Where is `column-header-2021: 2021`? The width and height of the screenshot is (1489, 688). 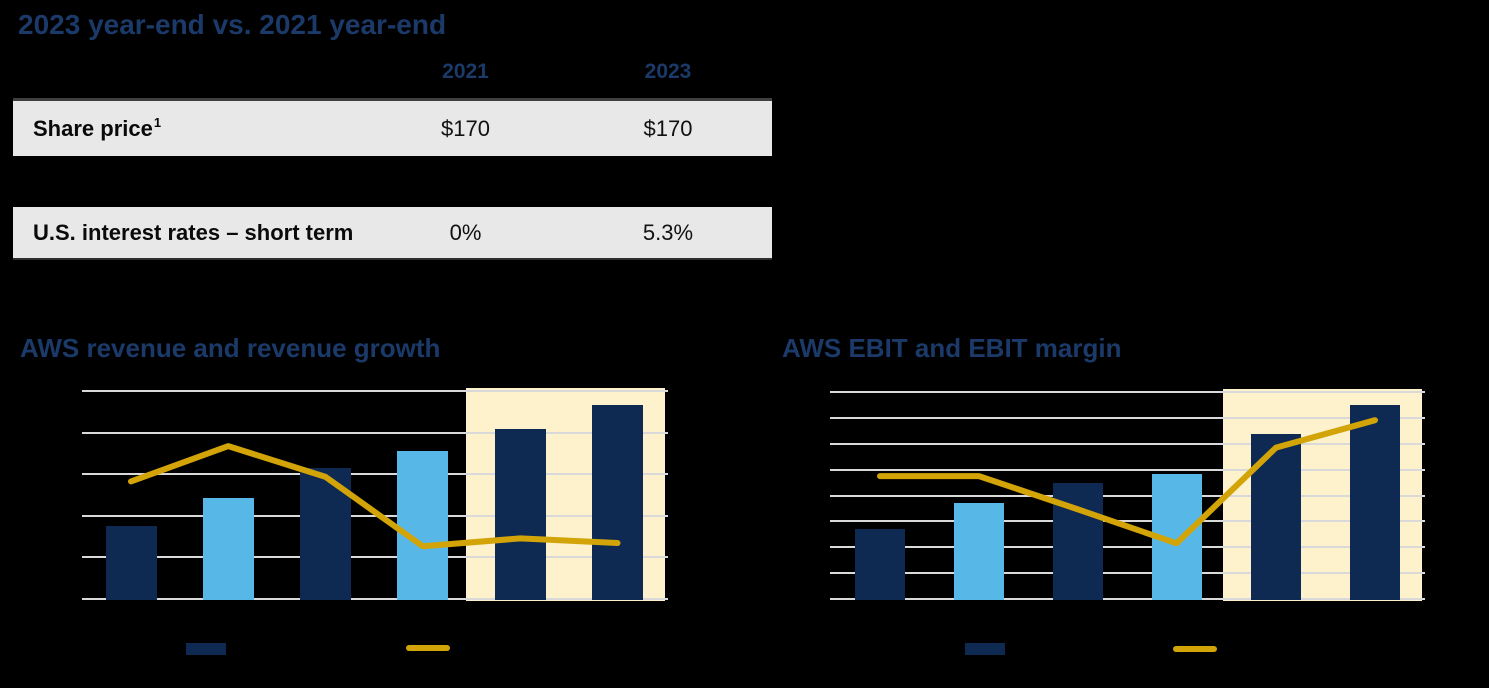 column-header-2021: 2021 is located at coordinates (465, 71).